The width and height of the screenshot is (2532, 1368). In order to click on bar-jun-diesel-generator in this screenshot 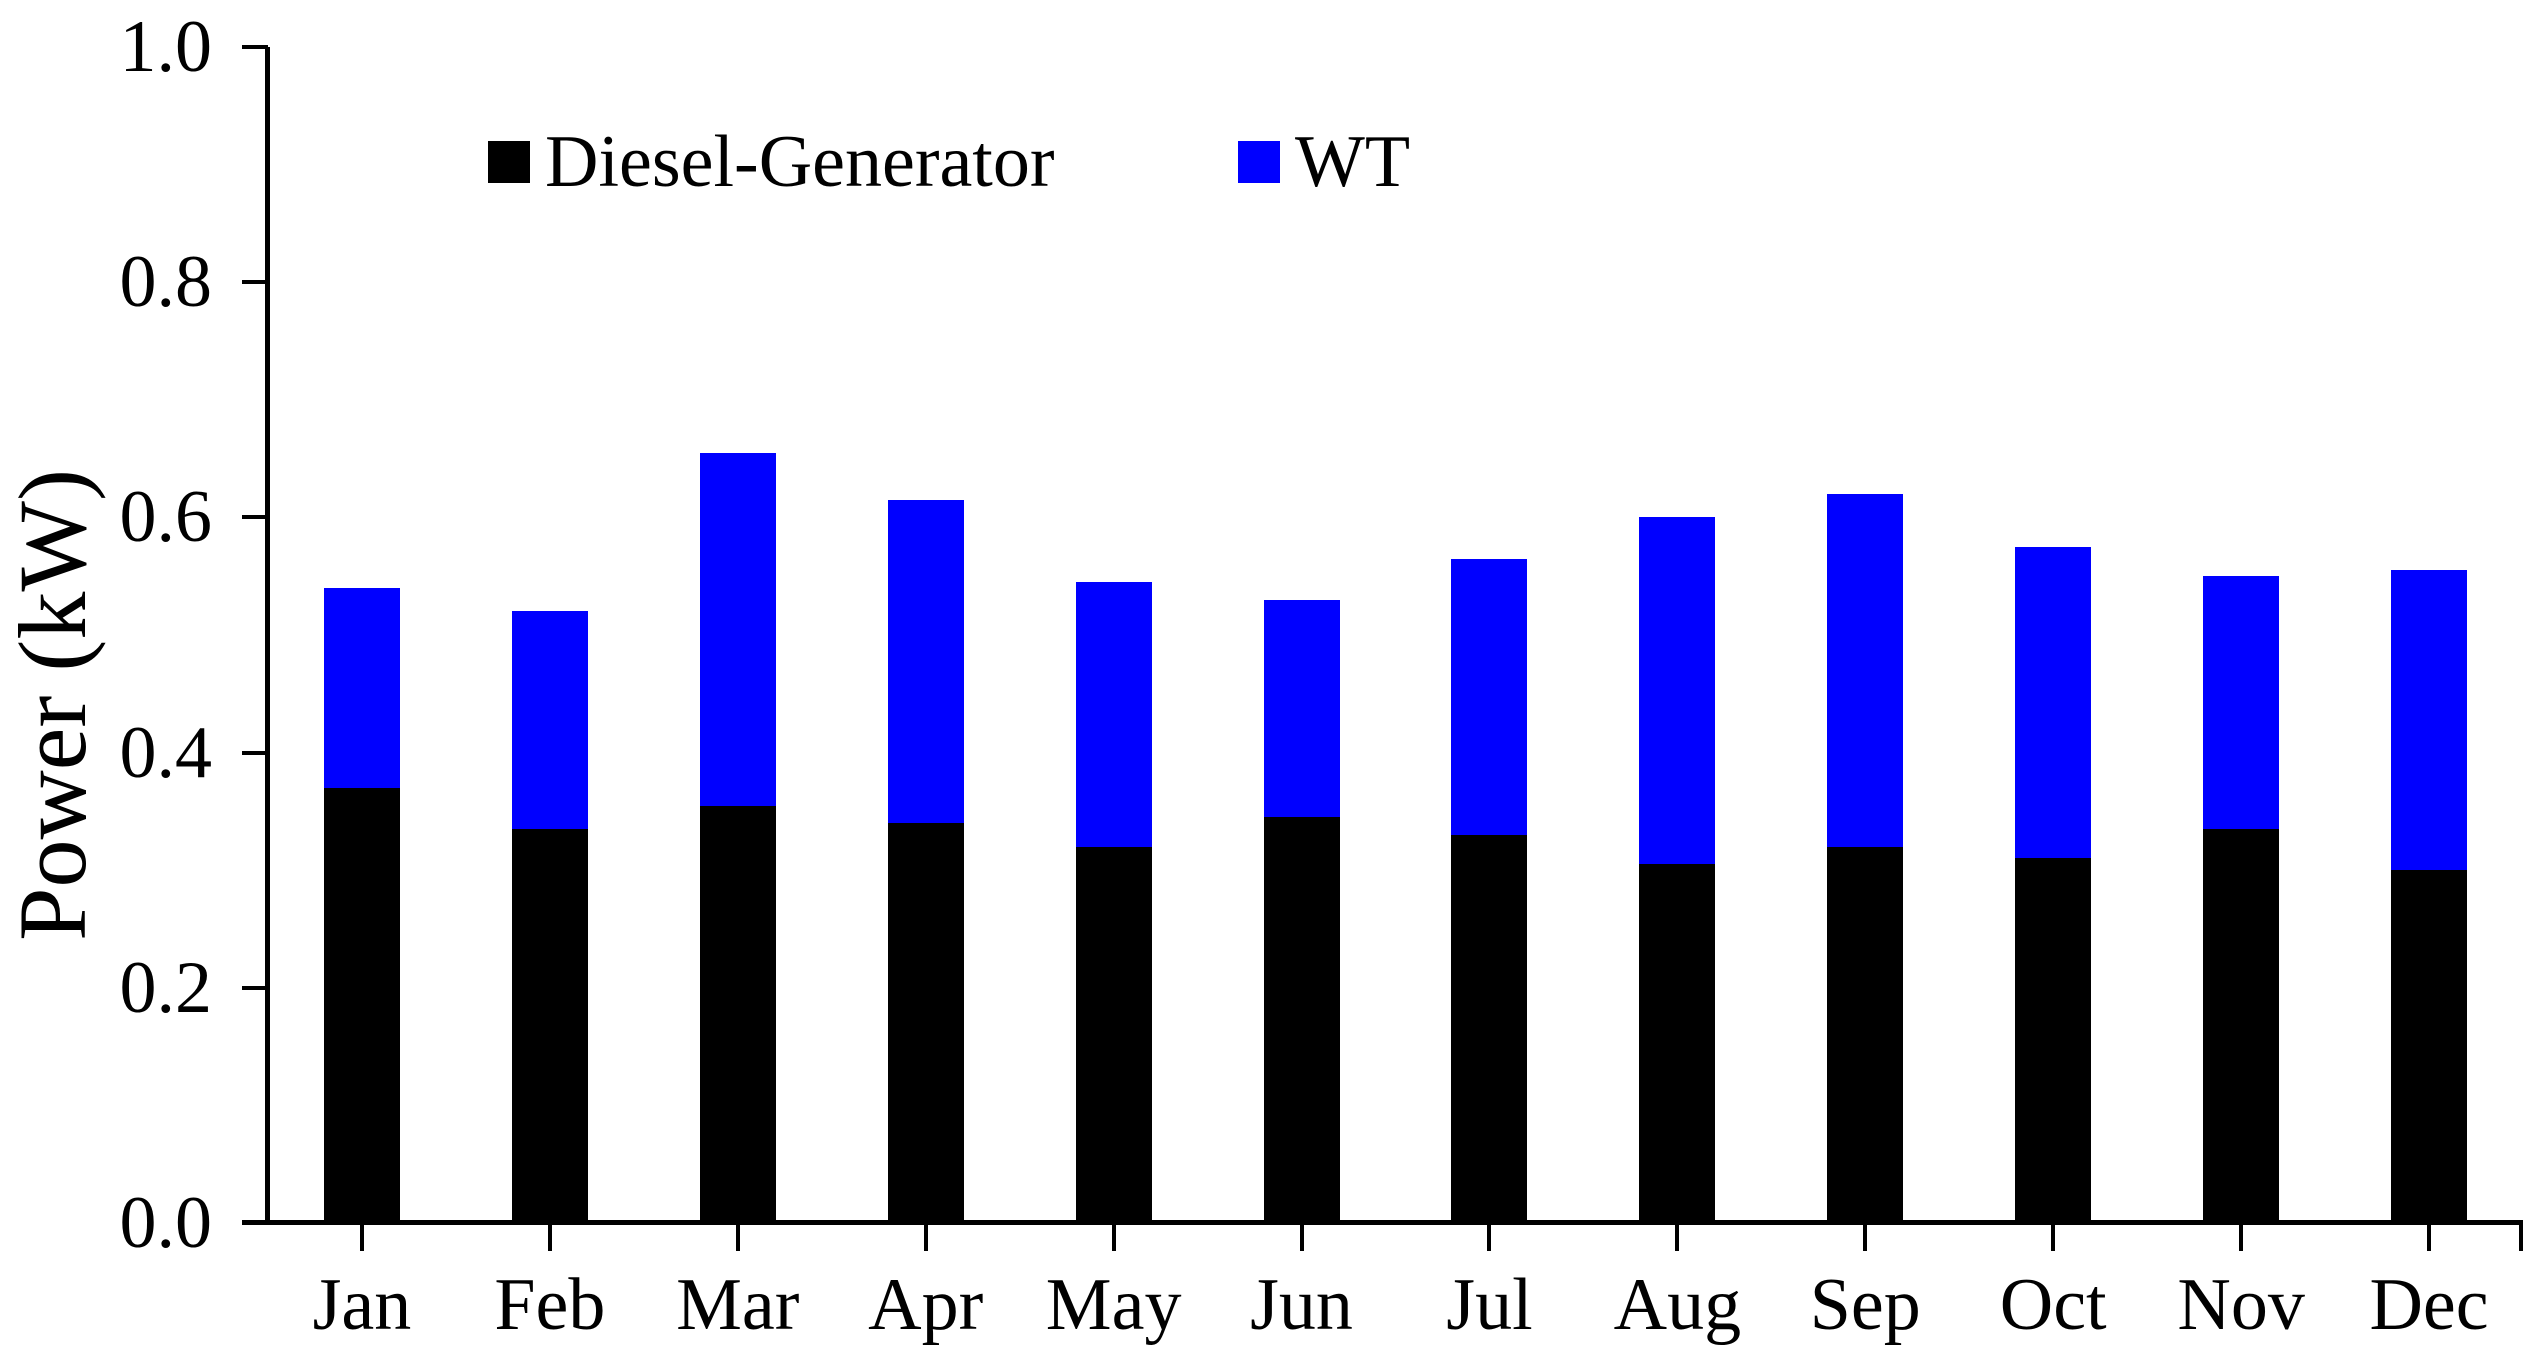, I will do `click(1301, 1020)`.